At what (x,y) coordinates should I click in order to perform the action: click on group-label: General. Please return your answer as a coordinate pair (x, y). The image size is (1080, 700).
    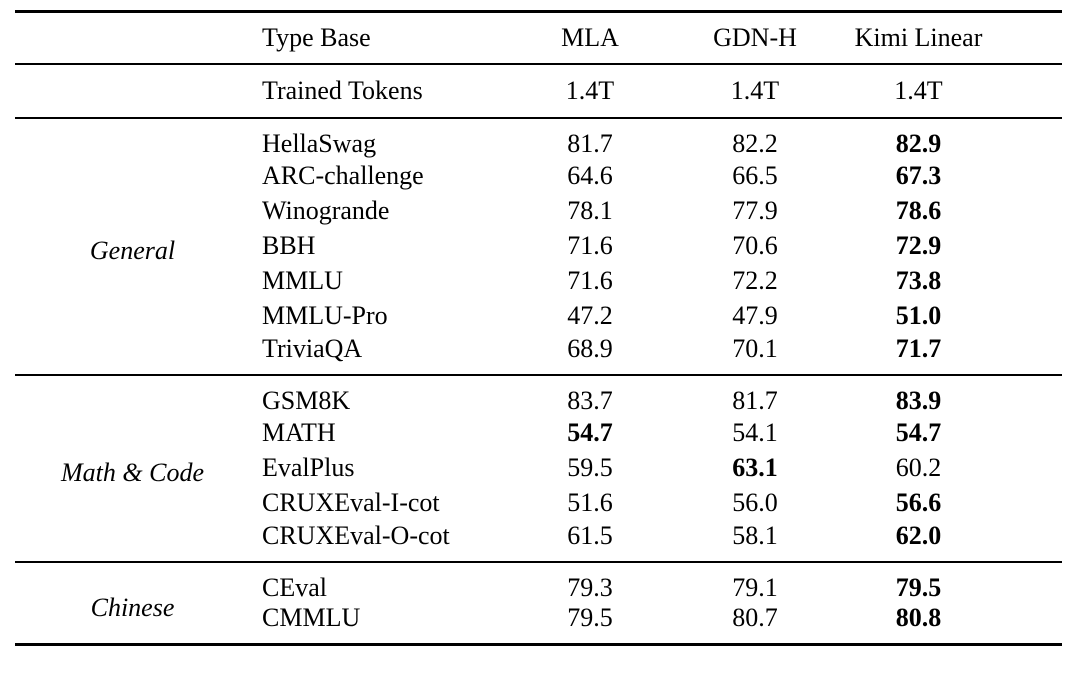
    Looking at the image, I should click on (132, 250).